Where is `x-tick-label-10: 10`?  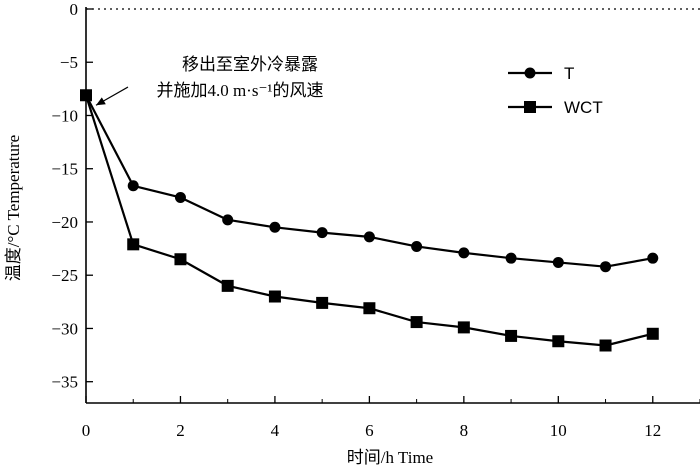 x-tick-label-10: 10 is located at coordinates (558, 430).